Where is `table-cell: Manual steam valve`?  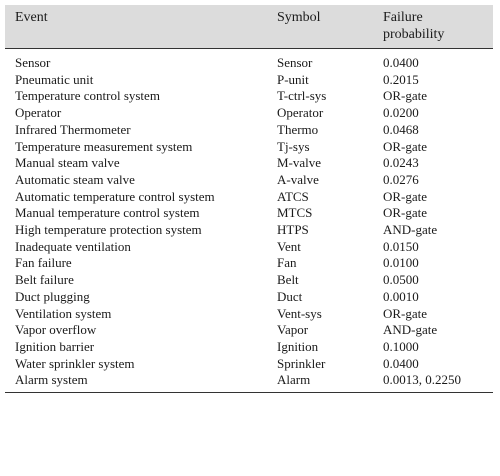 table-cell: Manual steam valve is located at coordinates (67, 163).